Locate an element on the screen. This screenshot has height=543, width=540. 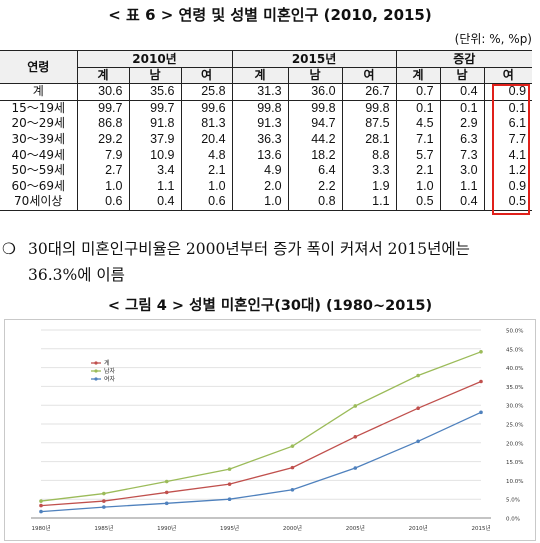
table-row: 15～19세 99.7 99.7 99.6 99.8 99.8 99.8 0.1 0.1 0.1 is located at coordinates (266, 108).